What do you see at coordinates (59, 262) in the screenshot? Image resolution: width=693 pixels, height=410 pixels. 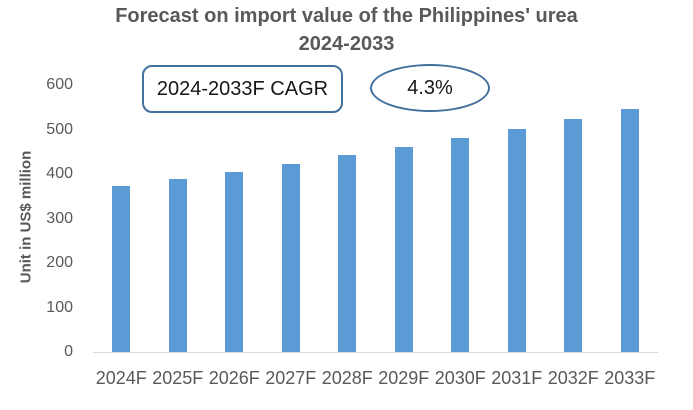 I see `y-tick-label: 200` at bounding box center [59, 262].